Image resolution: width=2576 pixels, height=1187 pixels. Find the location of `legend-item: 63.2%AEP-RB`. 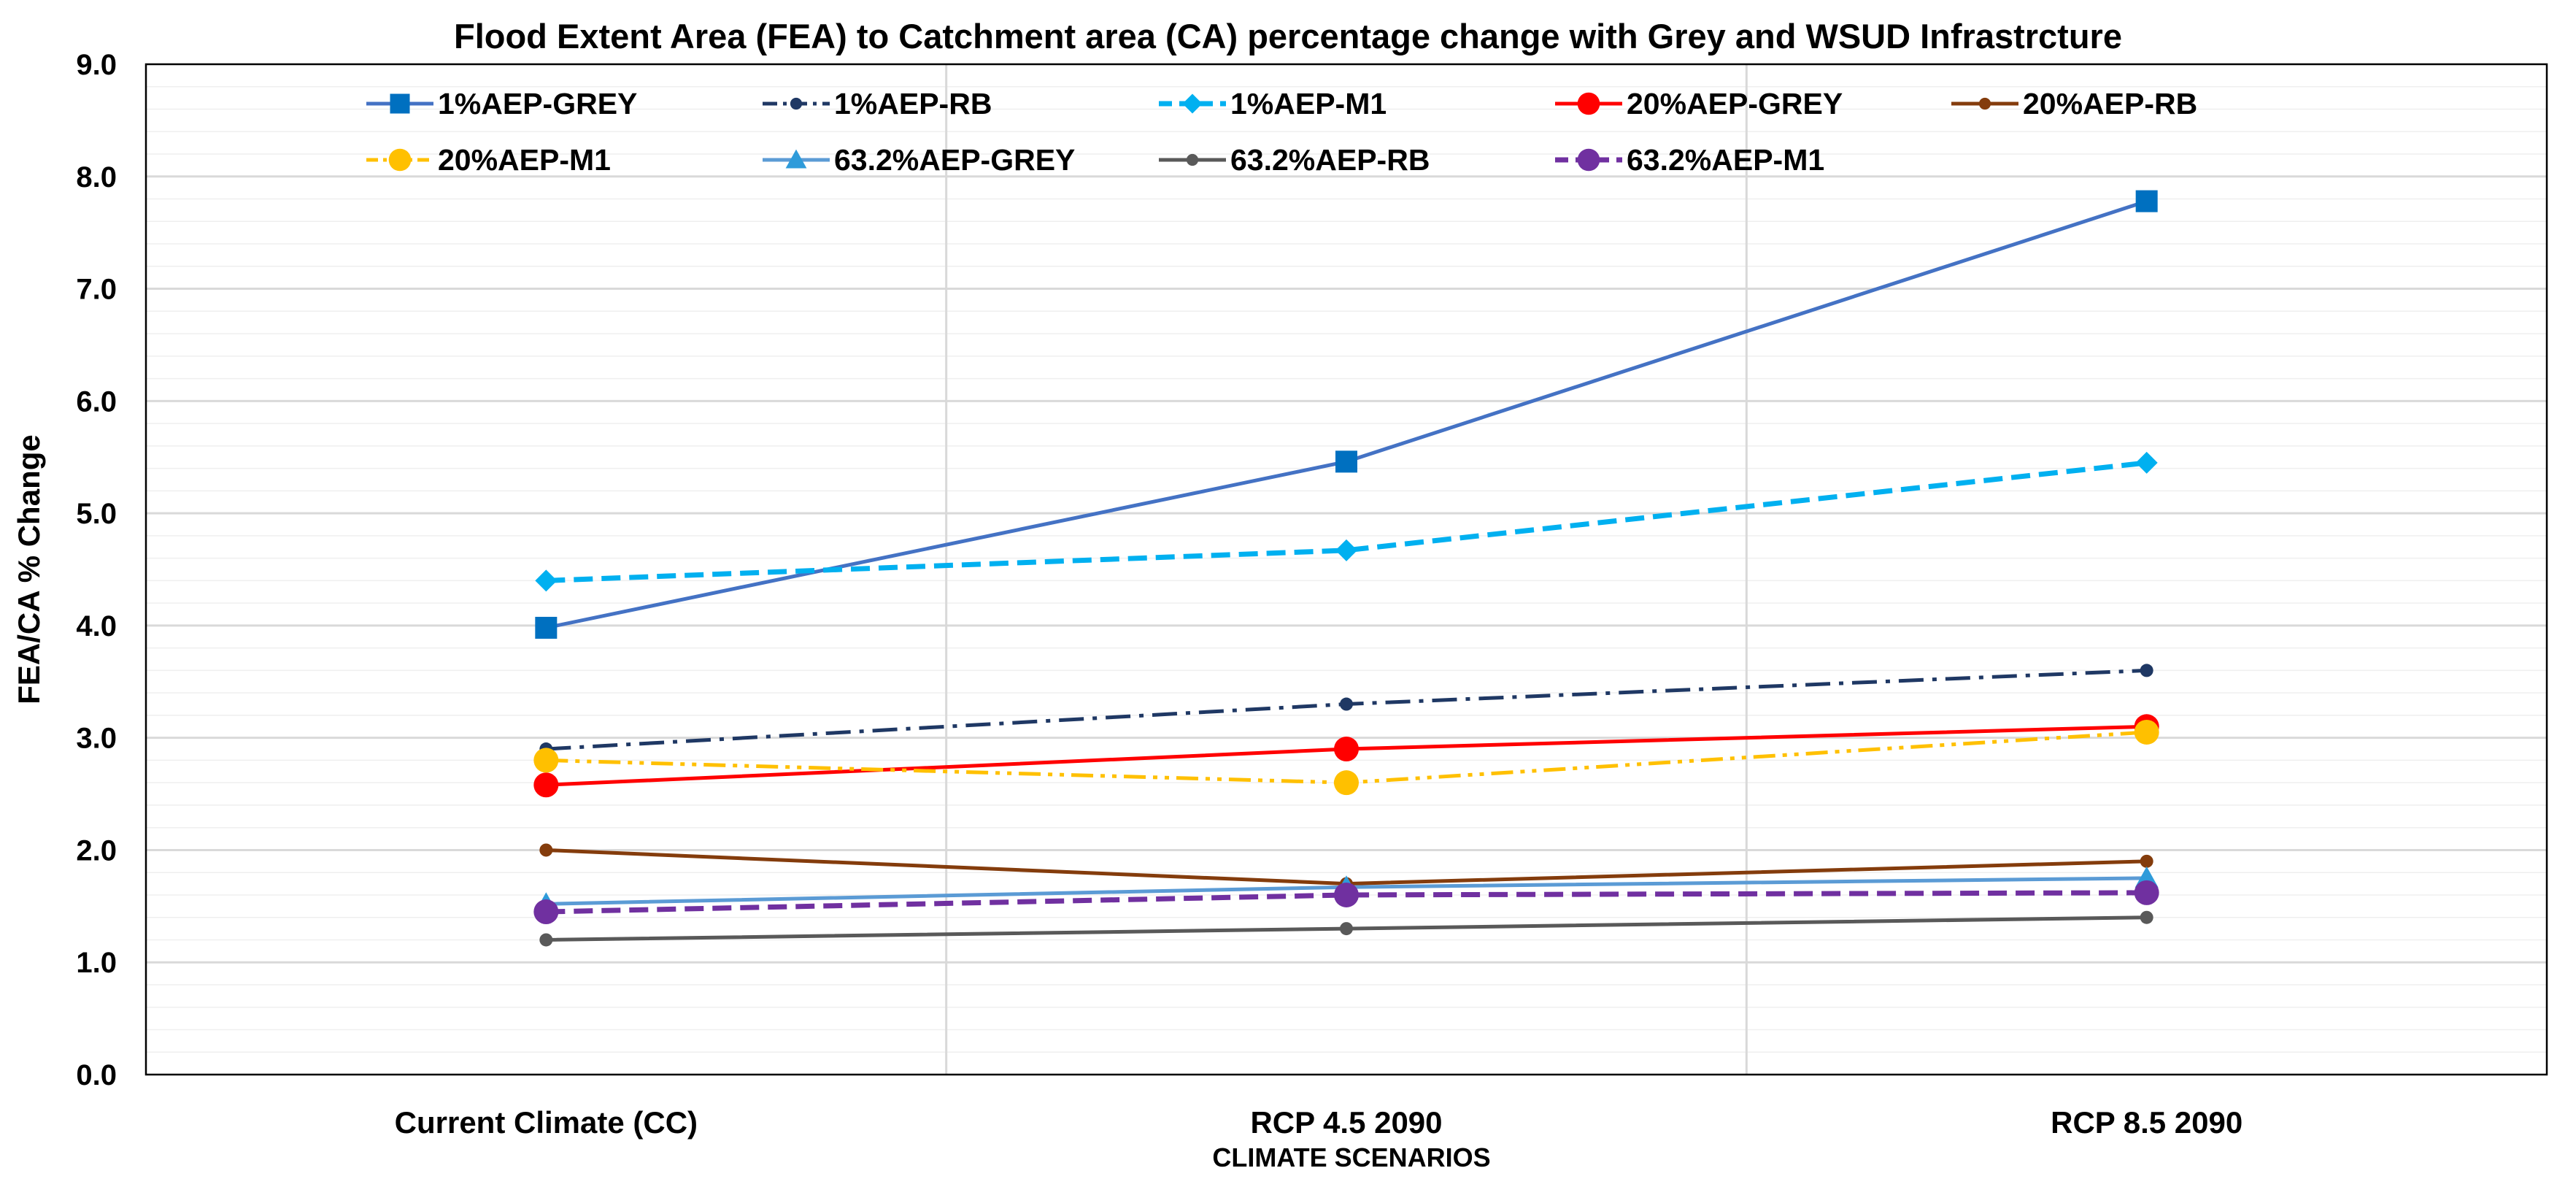

legend-item: 63.2%AEP-RB is located at coordinates (1294, 160).